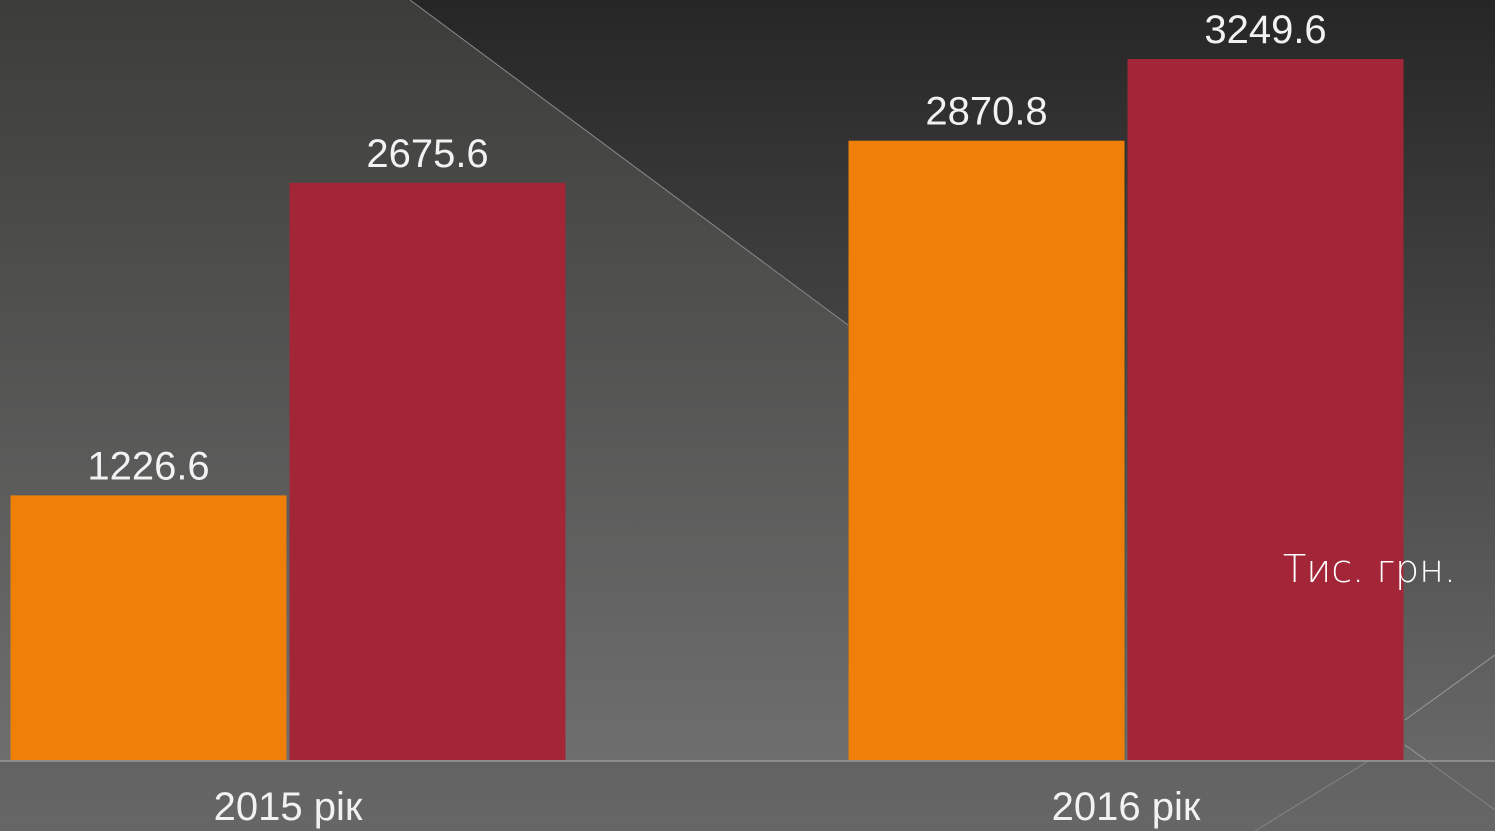 This screenshot has height=831, width=1495. Describe the element at coordinates (427, 154) in the screenshot. I see `data-label: 2675.6` at that location.